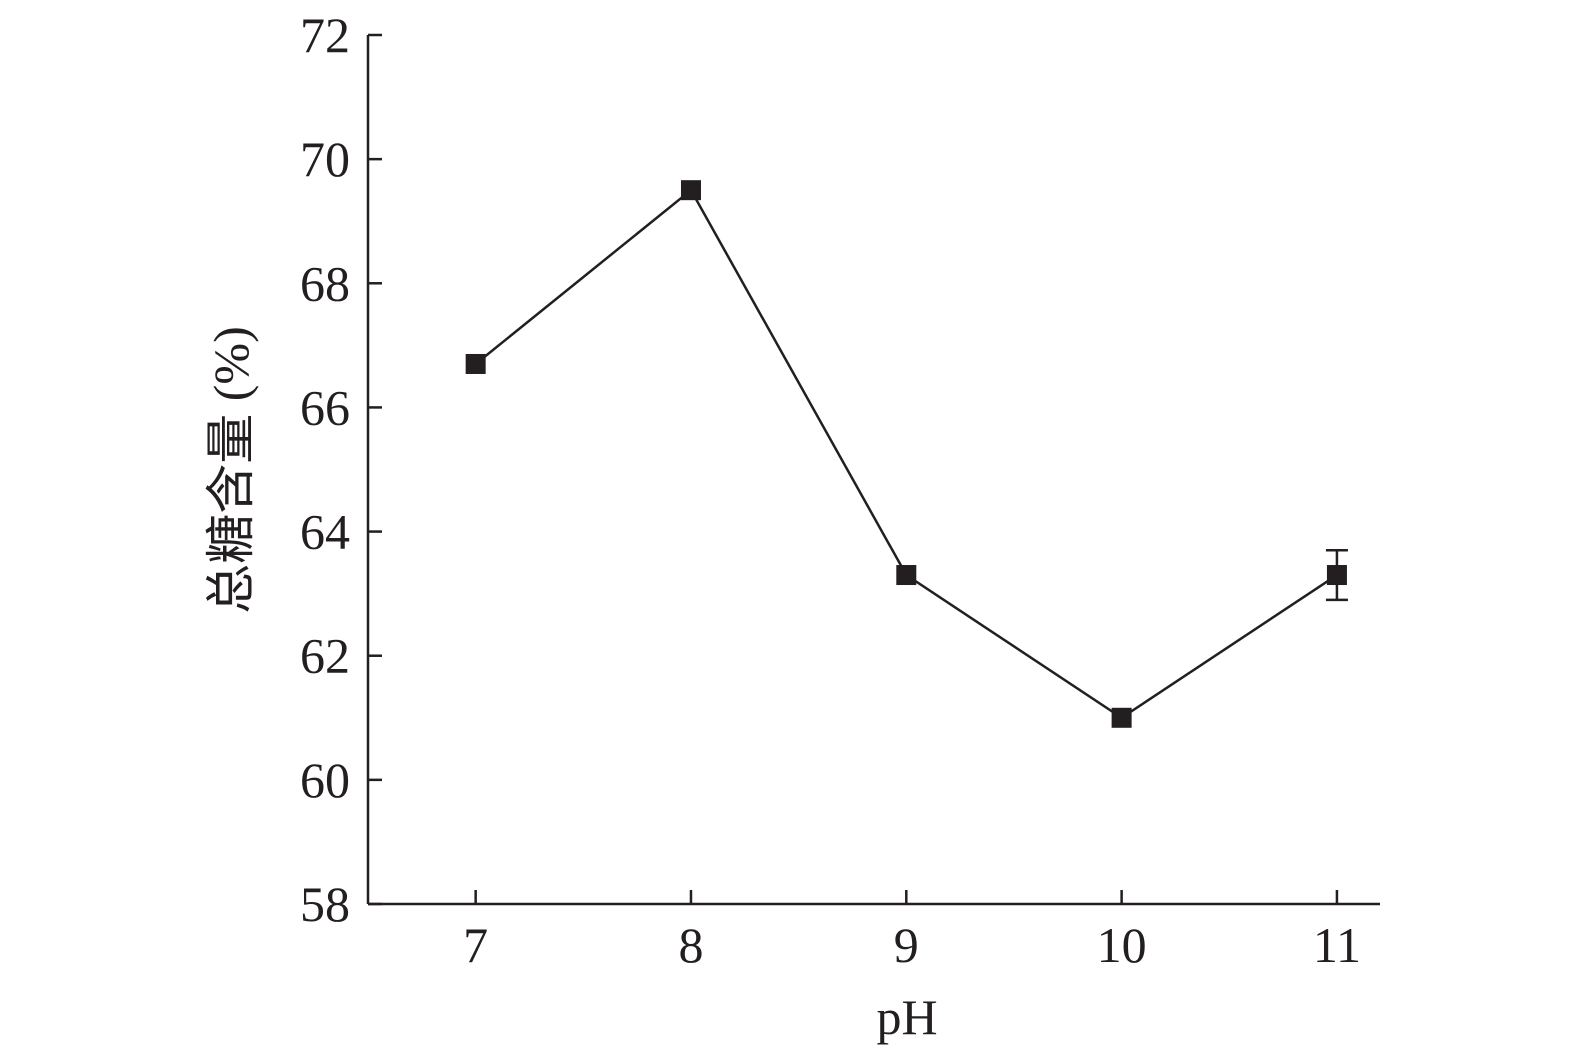 This screenshot has width=1575, height=1063. Describe the element at coordinates (690, 945) in the screenshot. I see `x-tick-label: 8` at that location.